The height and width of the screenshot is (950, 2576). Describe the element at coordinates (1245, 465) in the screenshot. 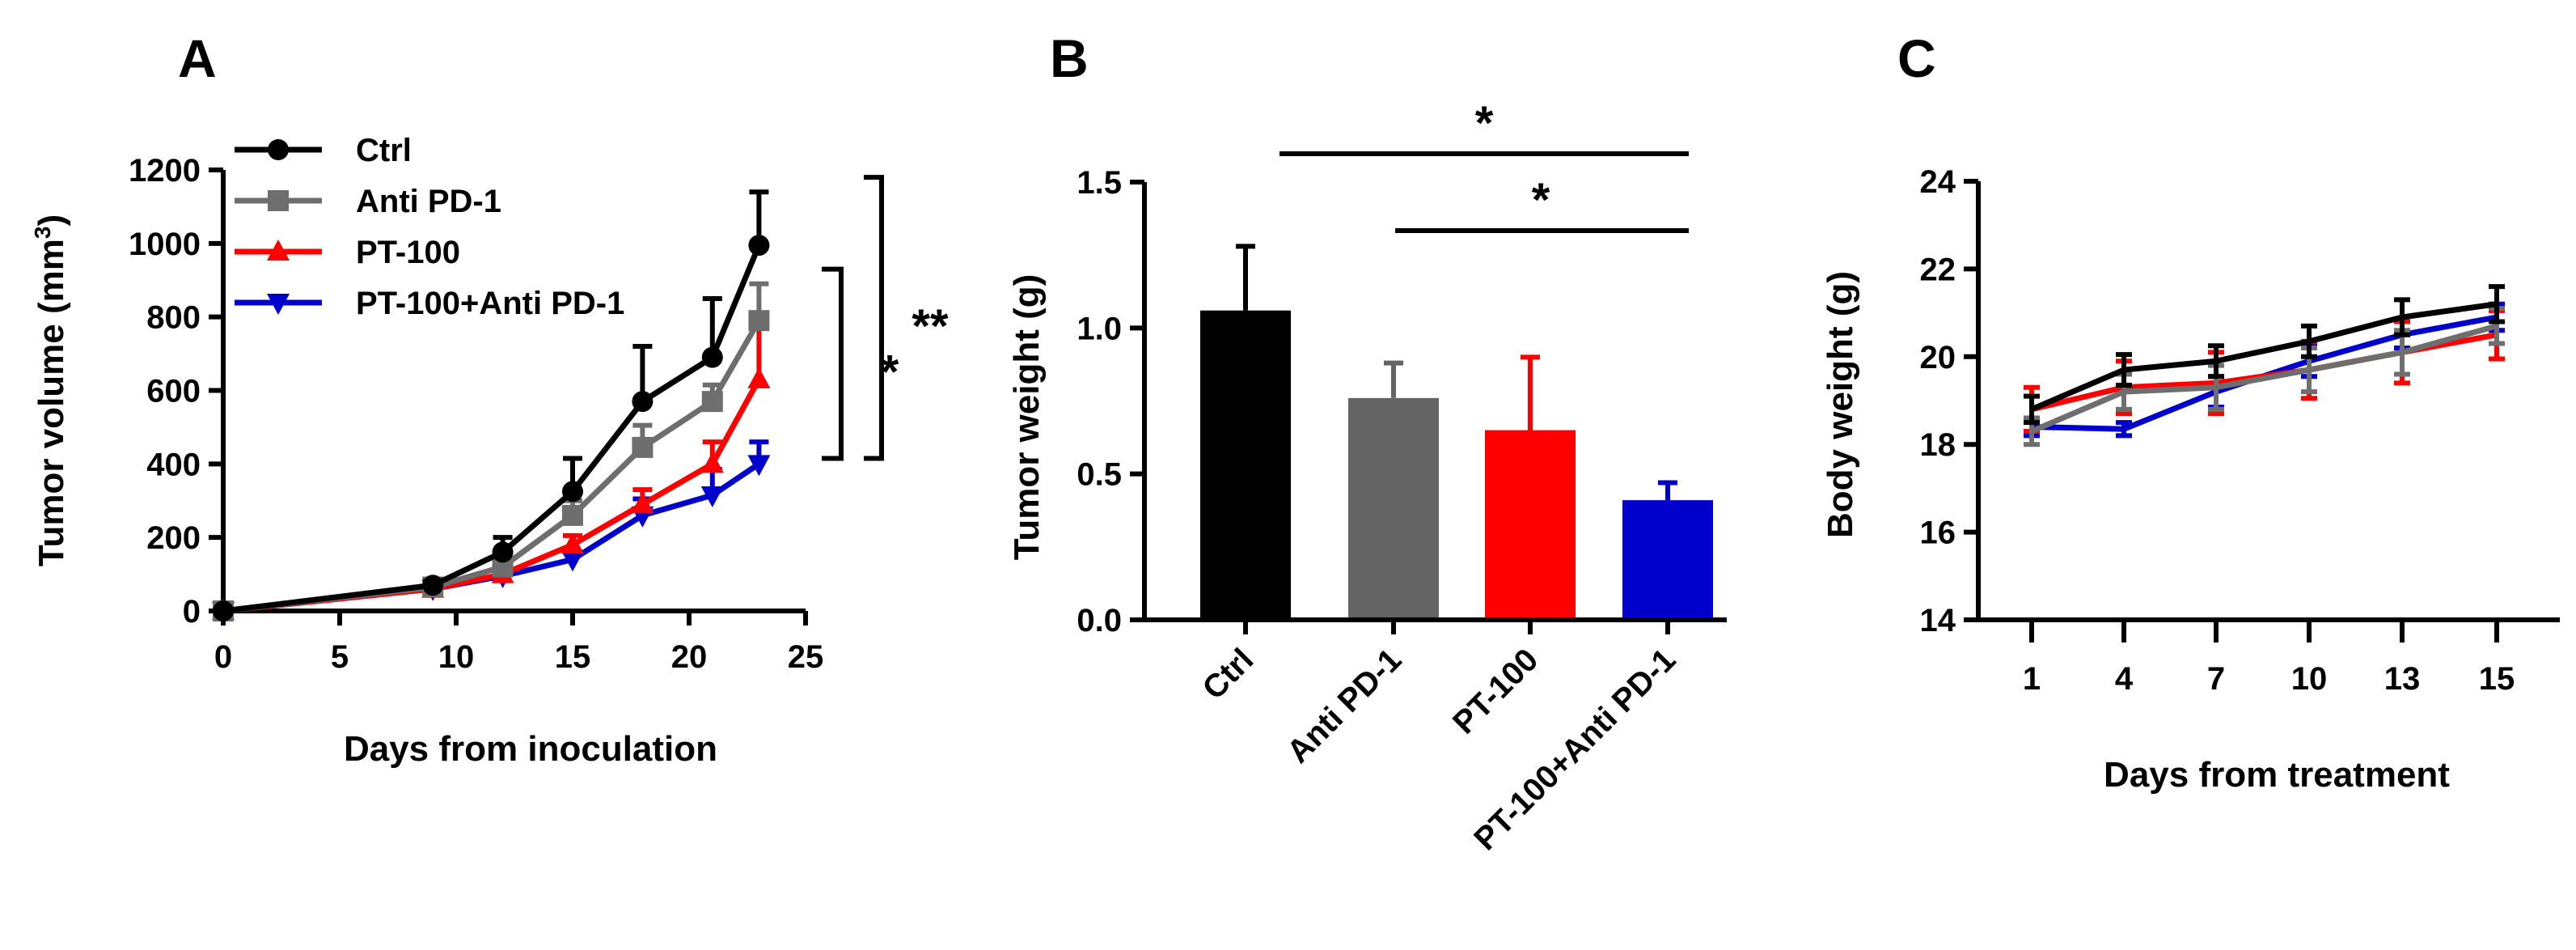

I see `bar-ctrl` at that location.